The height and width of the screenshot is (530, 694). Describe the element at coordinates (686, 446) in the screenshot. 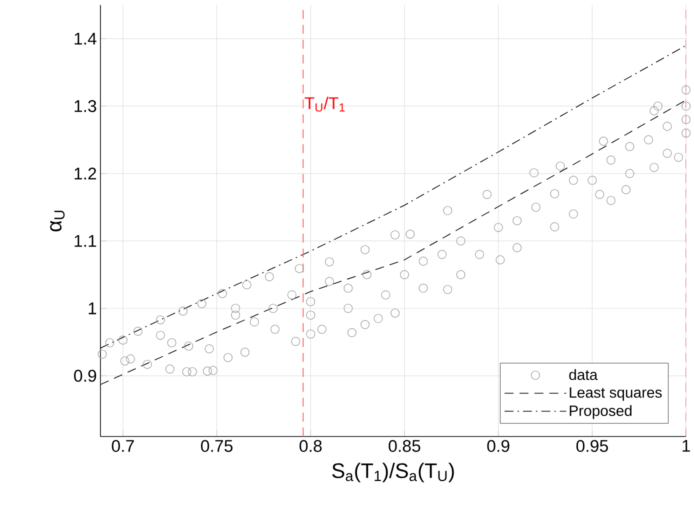

I see `x-tick-label: 1` at that location.